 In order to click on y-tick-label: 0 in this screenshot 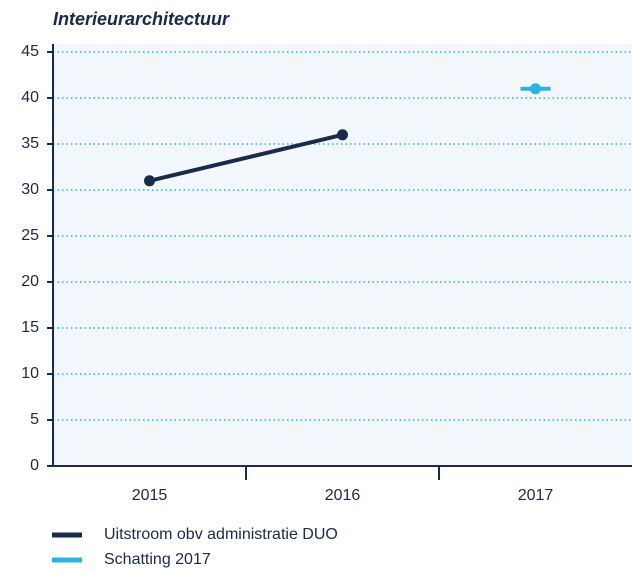, I will do `click(34, 465)`.